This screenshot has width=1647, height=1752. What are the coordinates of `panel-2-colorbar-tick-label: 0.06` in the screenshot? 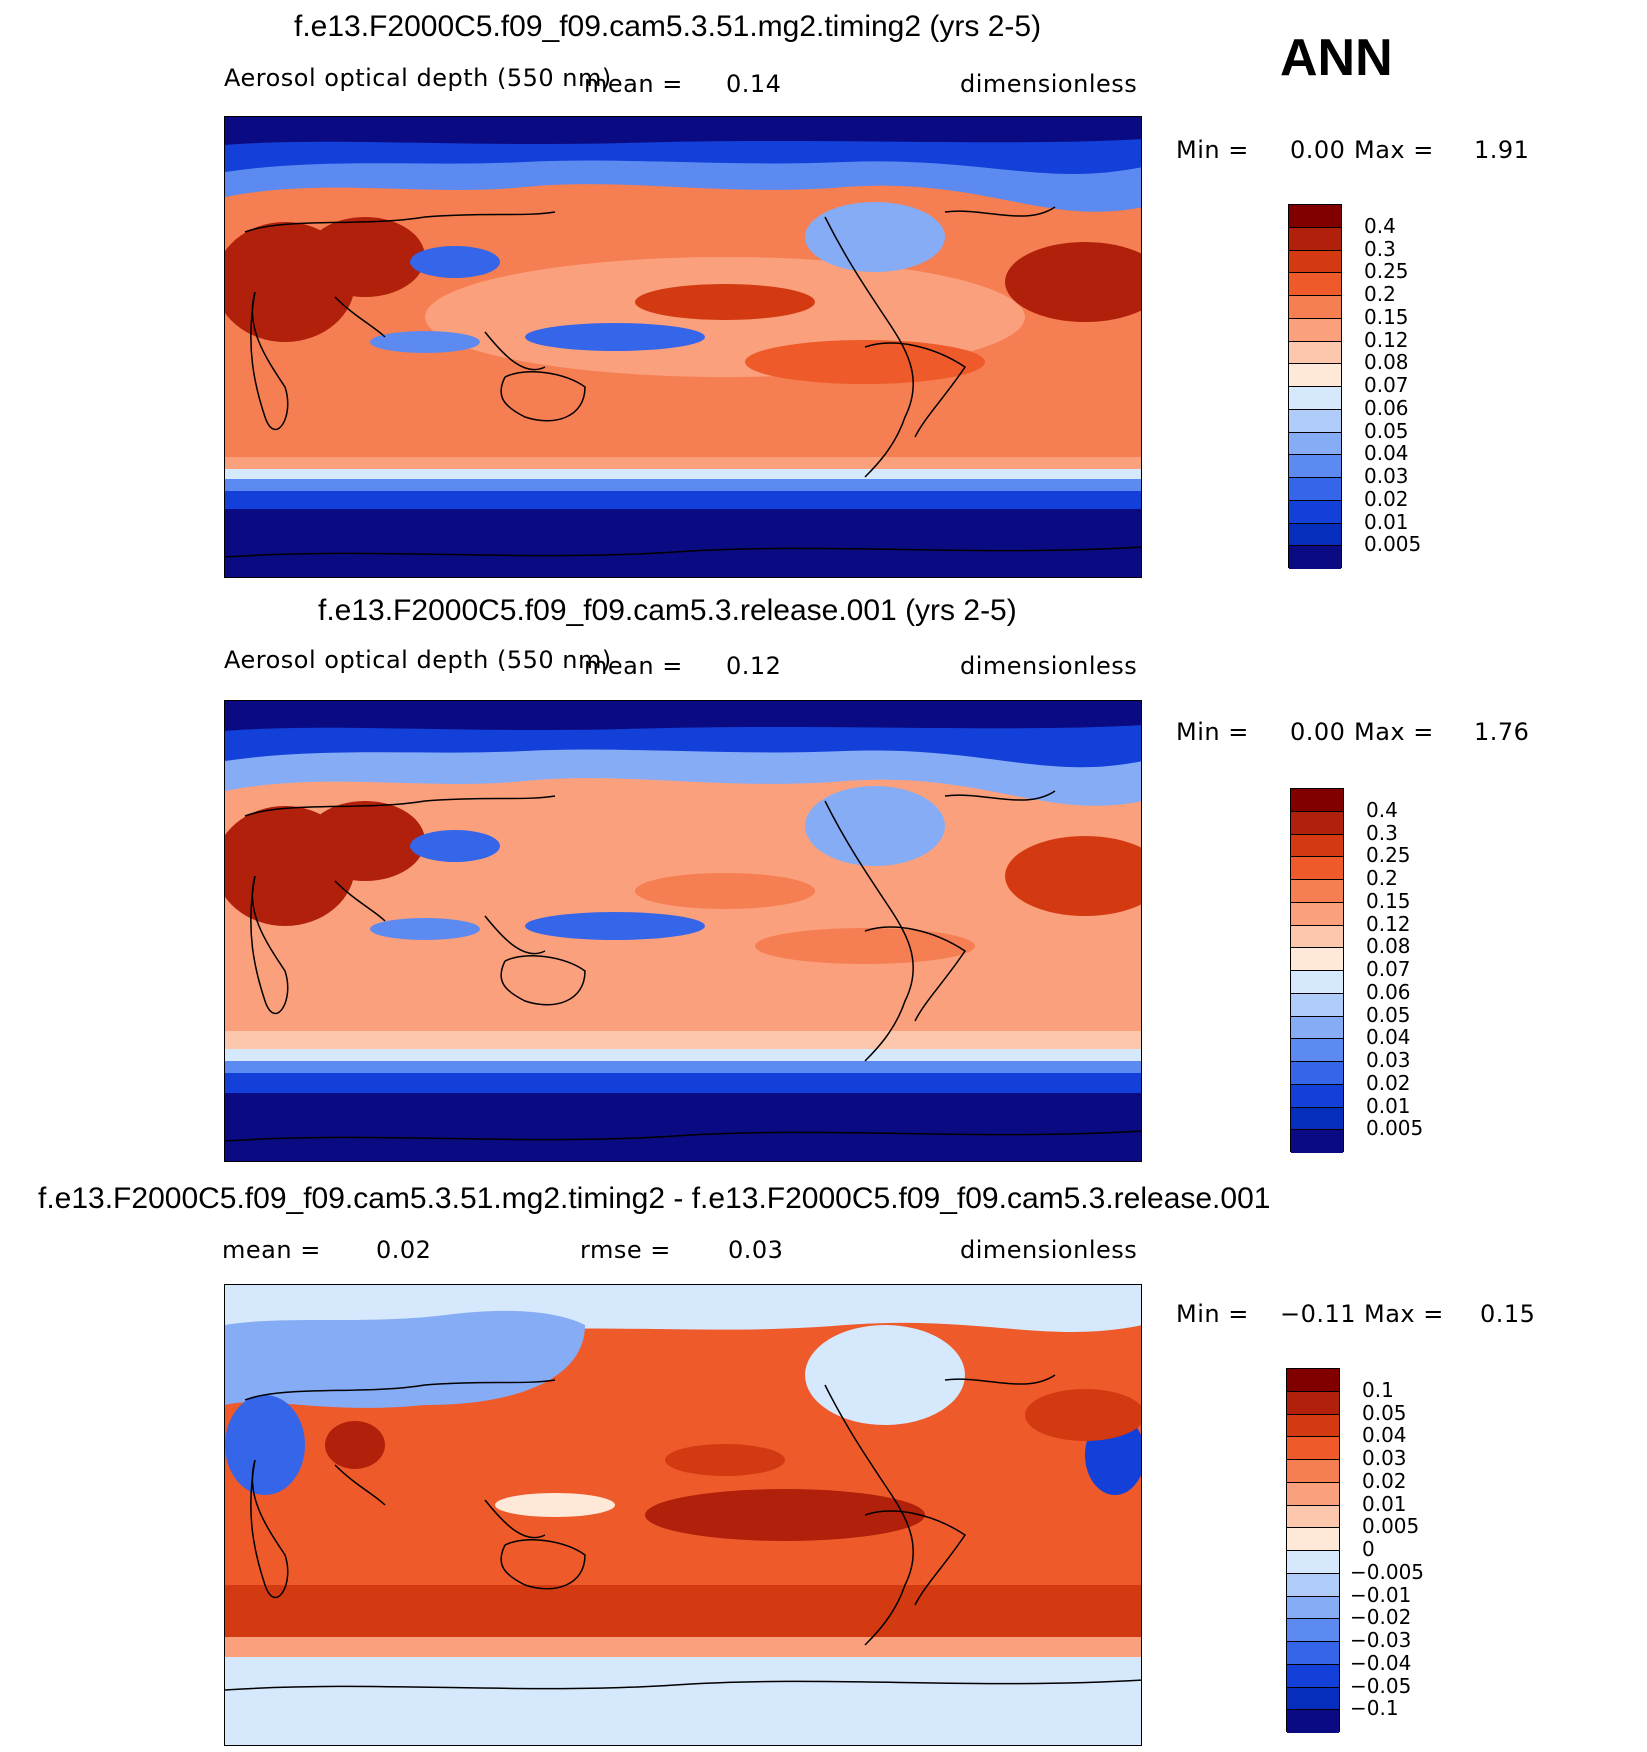 It's located at (1388, 991).